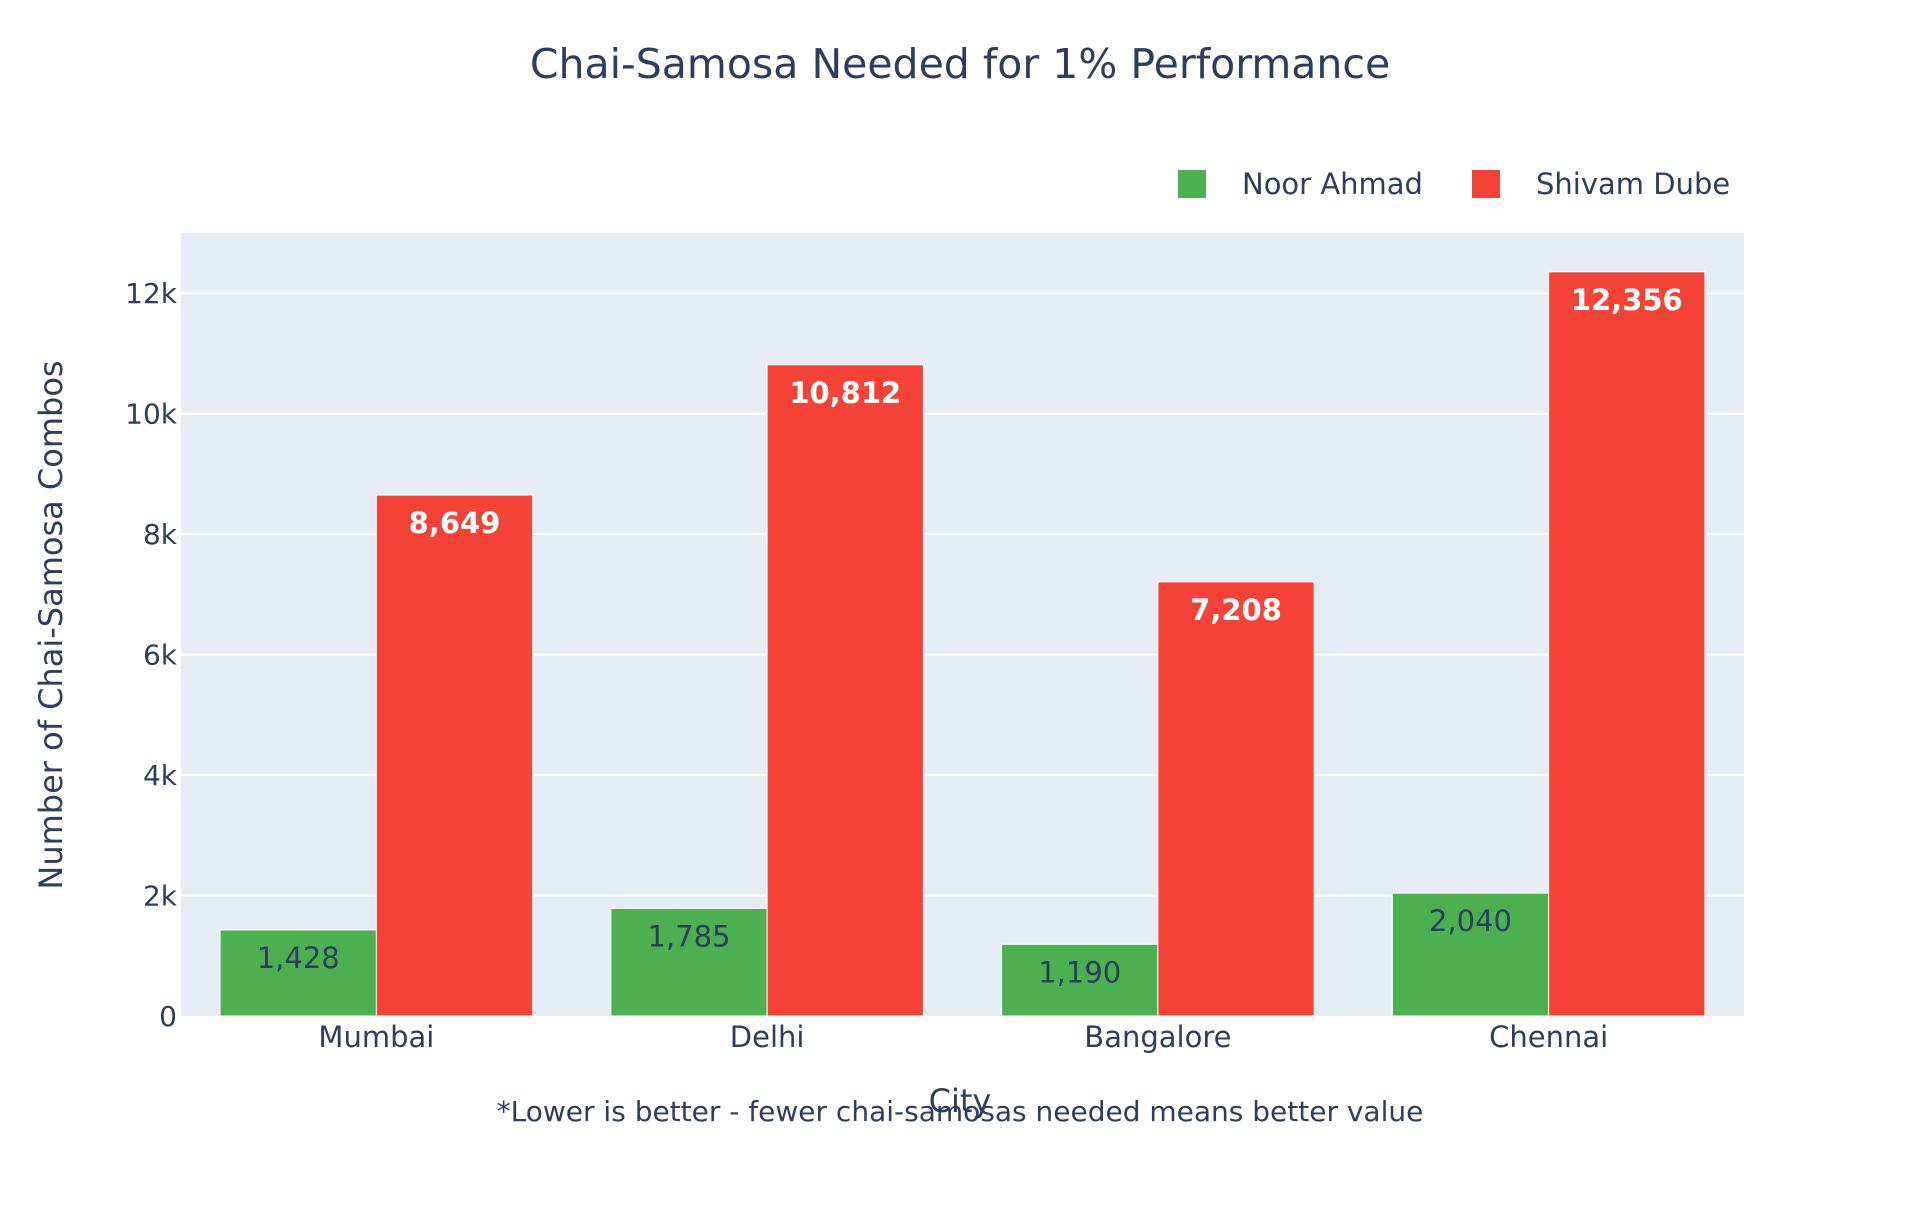 This screenshot has width=1920, height=1205. Describe the element at coordinates (1079, 972) in the screenshot. I see `bar-value-label: 1,190` at that location.